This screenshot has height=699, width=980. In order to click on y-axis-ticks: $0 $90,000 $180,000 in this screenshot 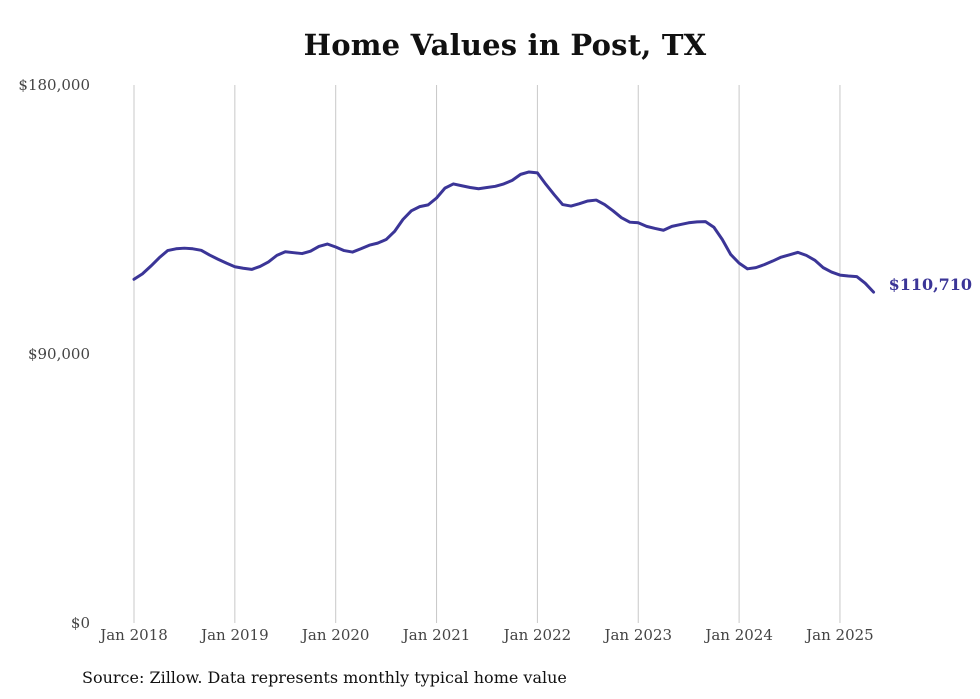, I will do `click(54, 354)`.